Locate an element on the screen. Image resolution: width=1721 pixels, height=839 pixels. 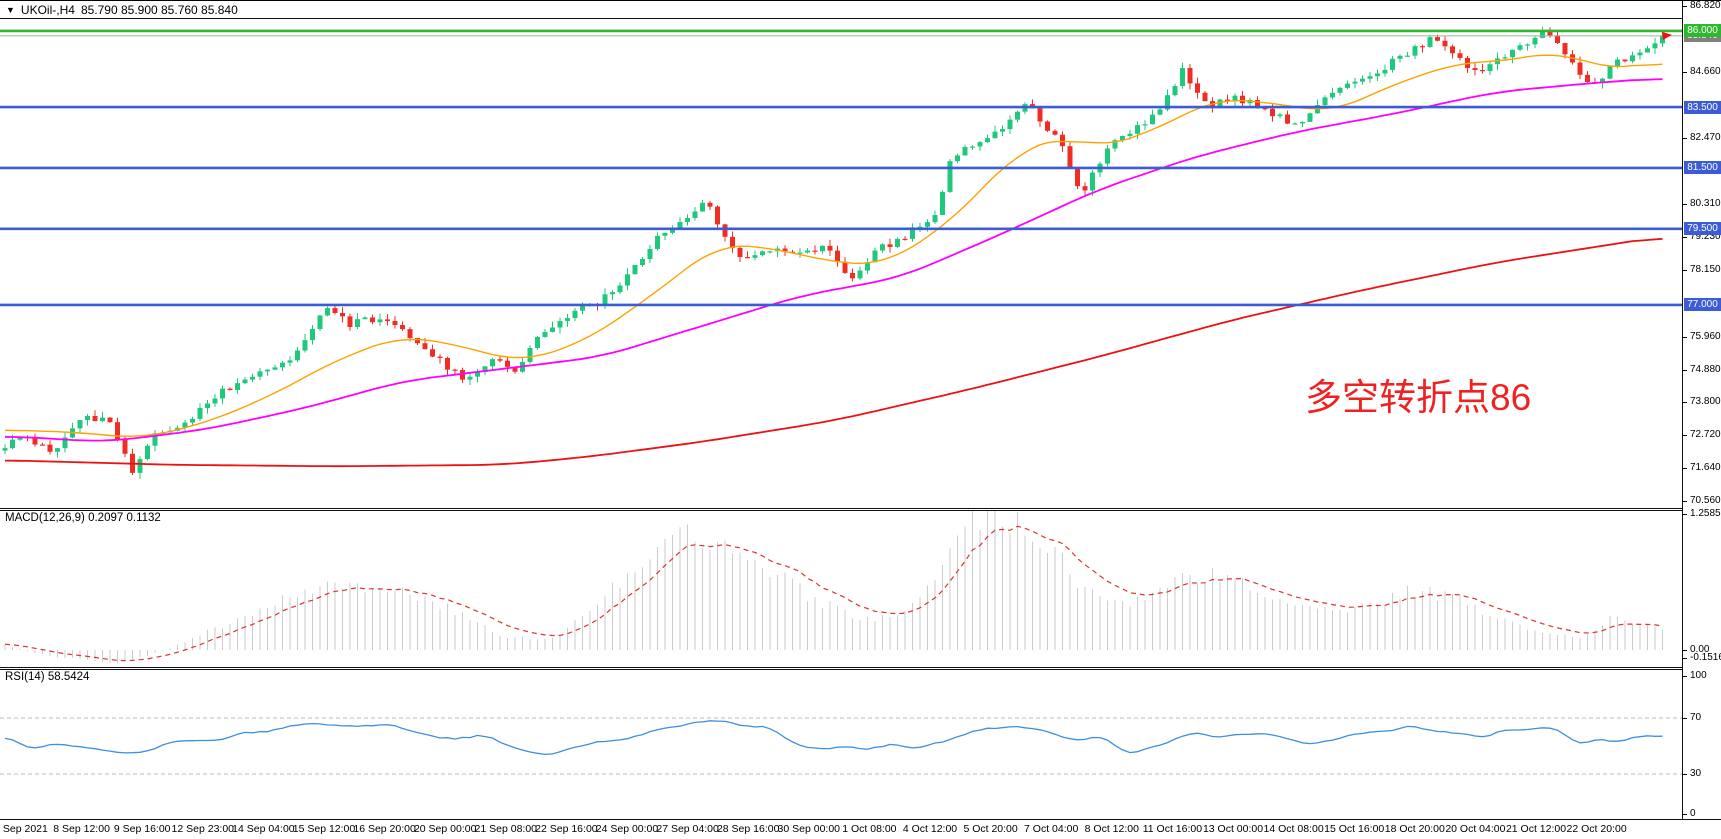
price-tick-label: 72.720 is located at coordinates (1705, 435).